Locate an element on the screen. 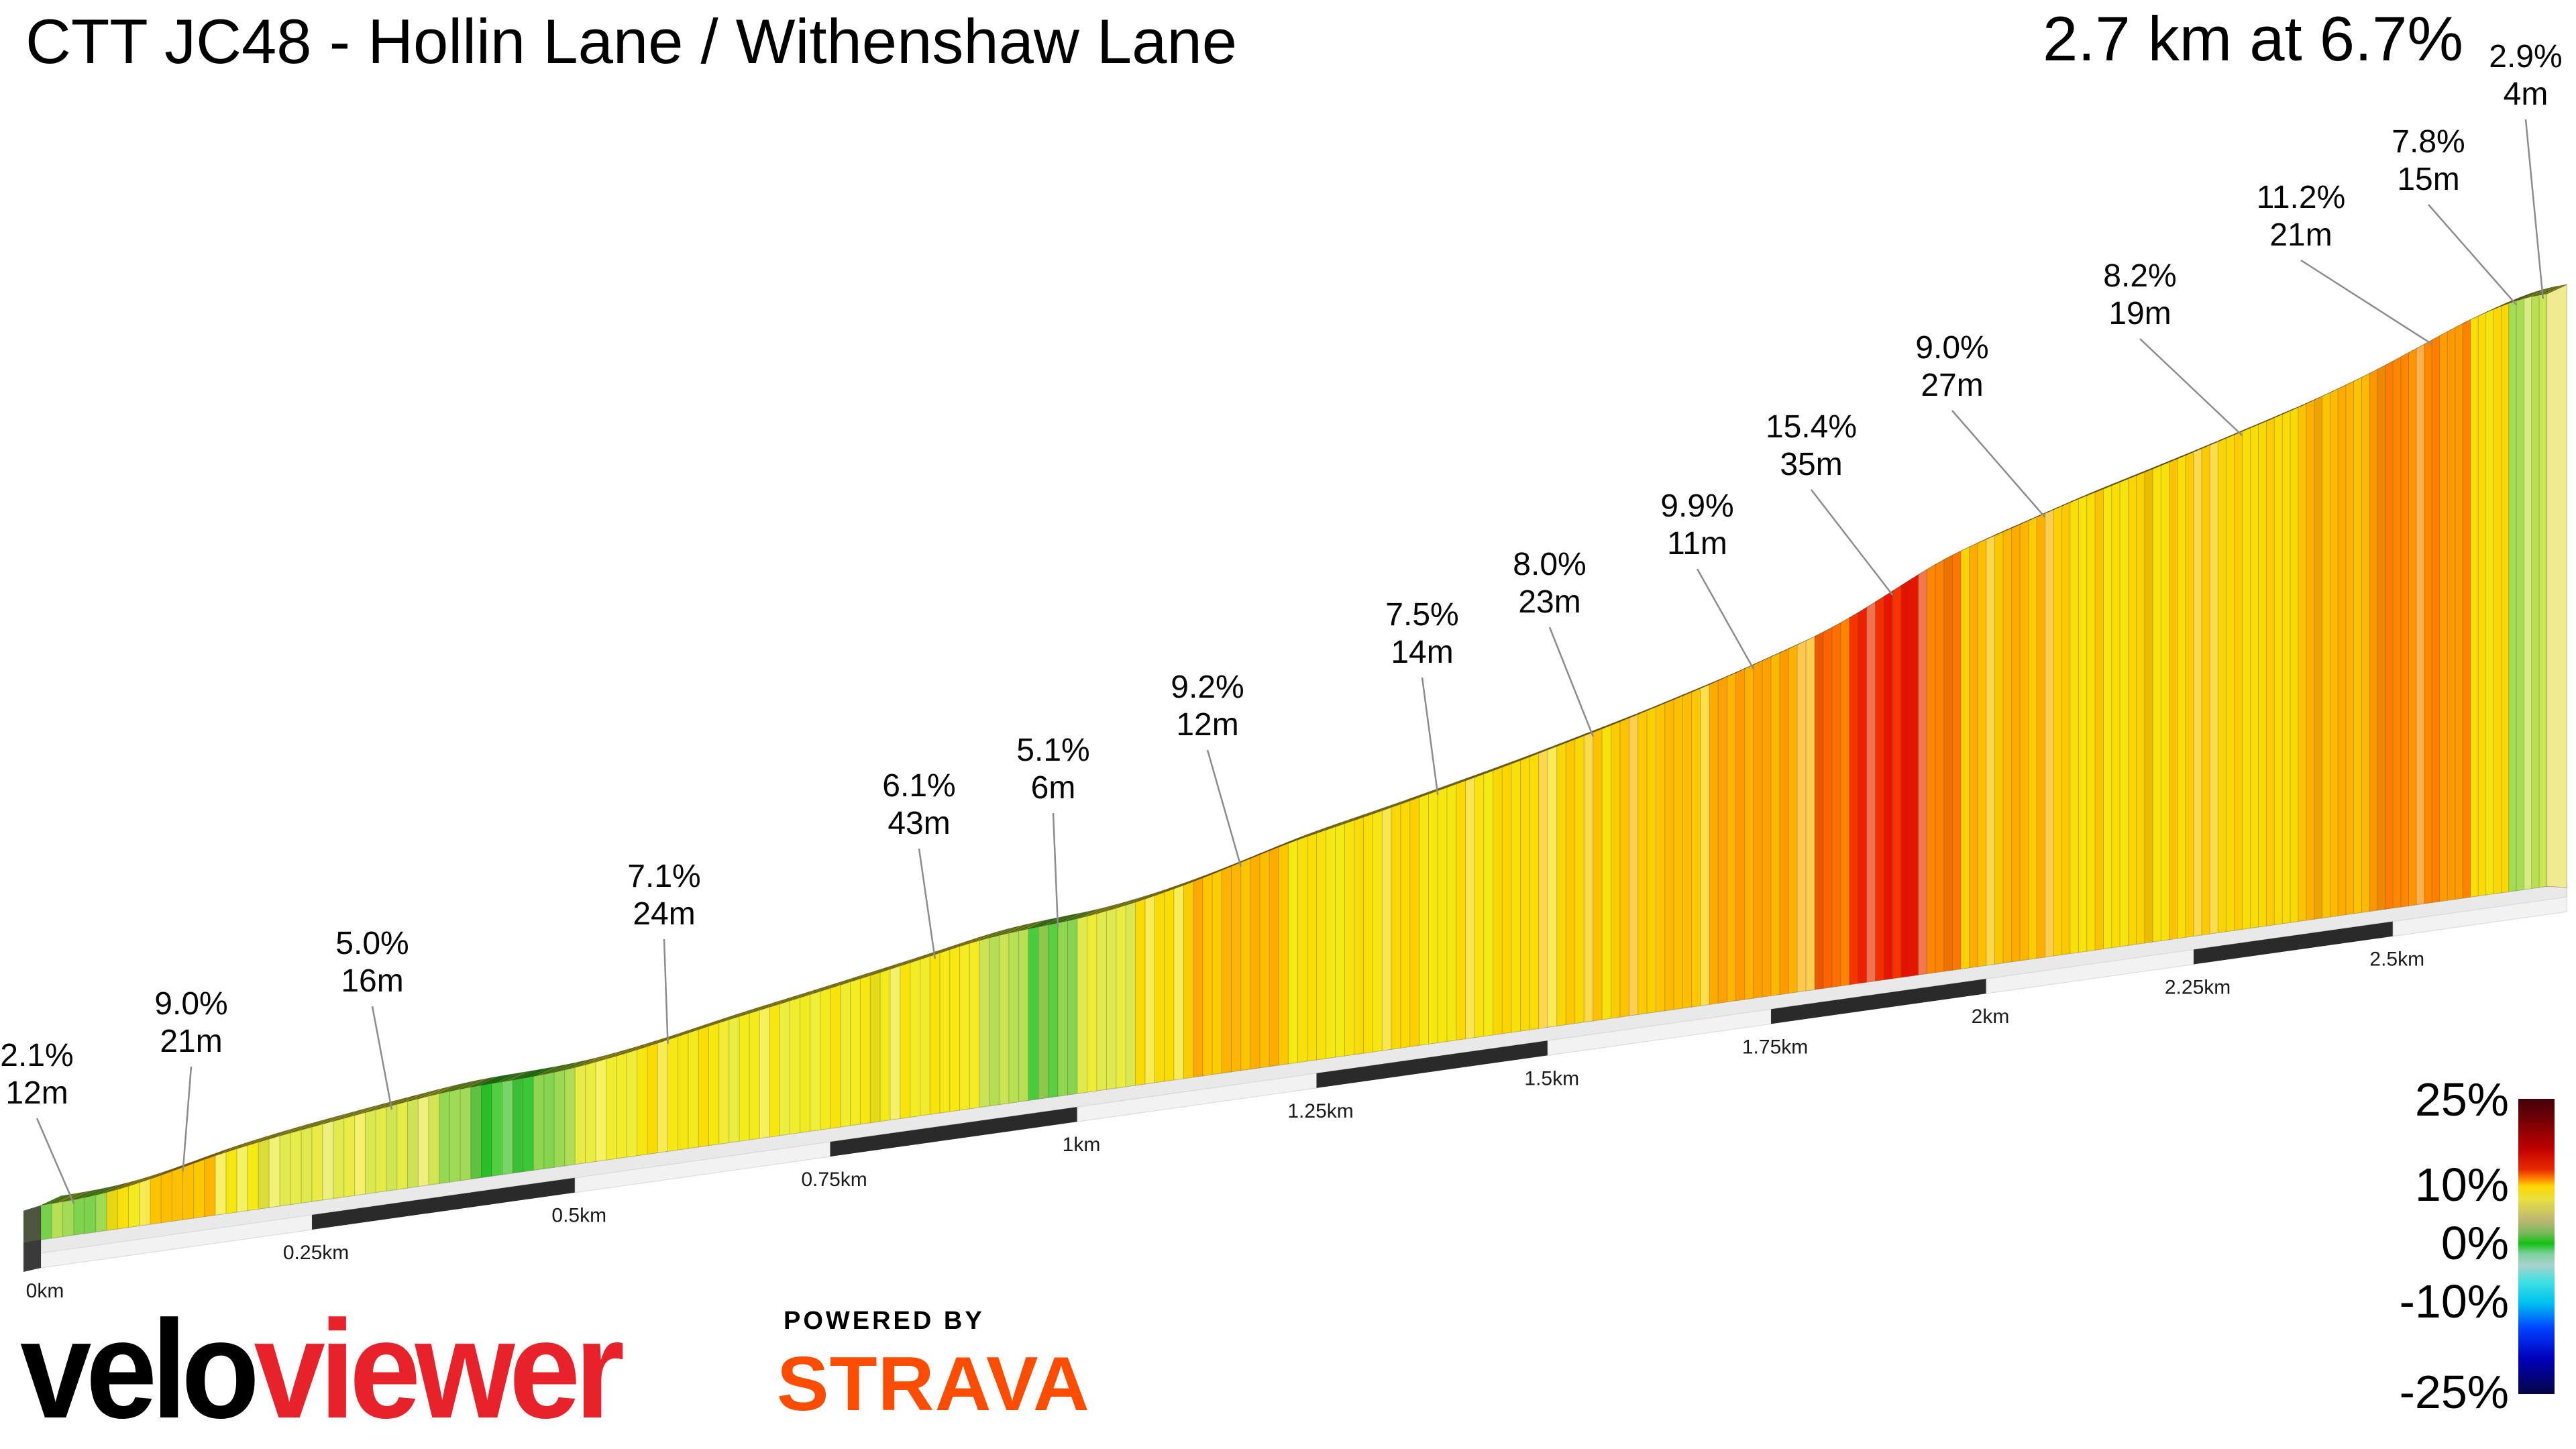 The height and width of the screenshot is (1449, 2576). veloviewer-logo-velo: velo is located at coordinates (140, 1370).